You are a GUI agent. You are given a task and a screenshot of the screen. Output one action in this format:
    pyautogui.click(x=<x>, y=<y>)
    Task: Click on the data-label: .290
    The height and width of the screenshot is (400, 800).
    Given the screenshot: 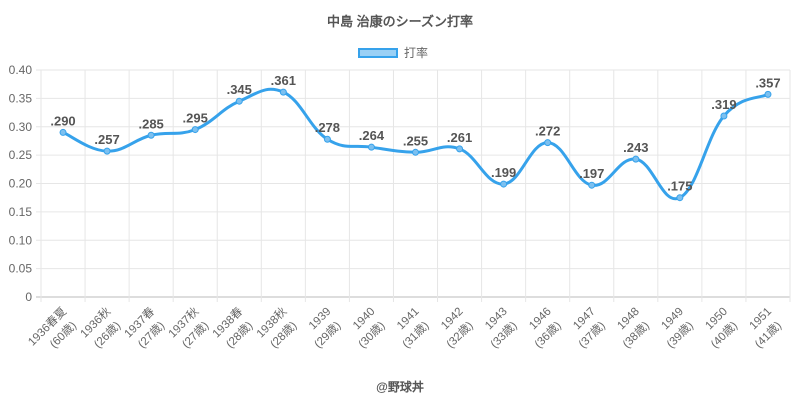 What is the action you would take?
    pyautogui.click(x=62, y=120)
    